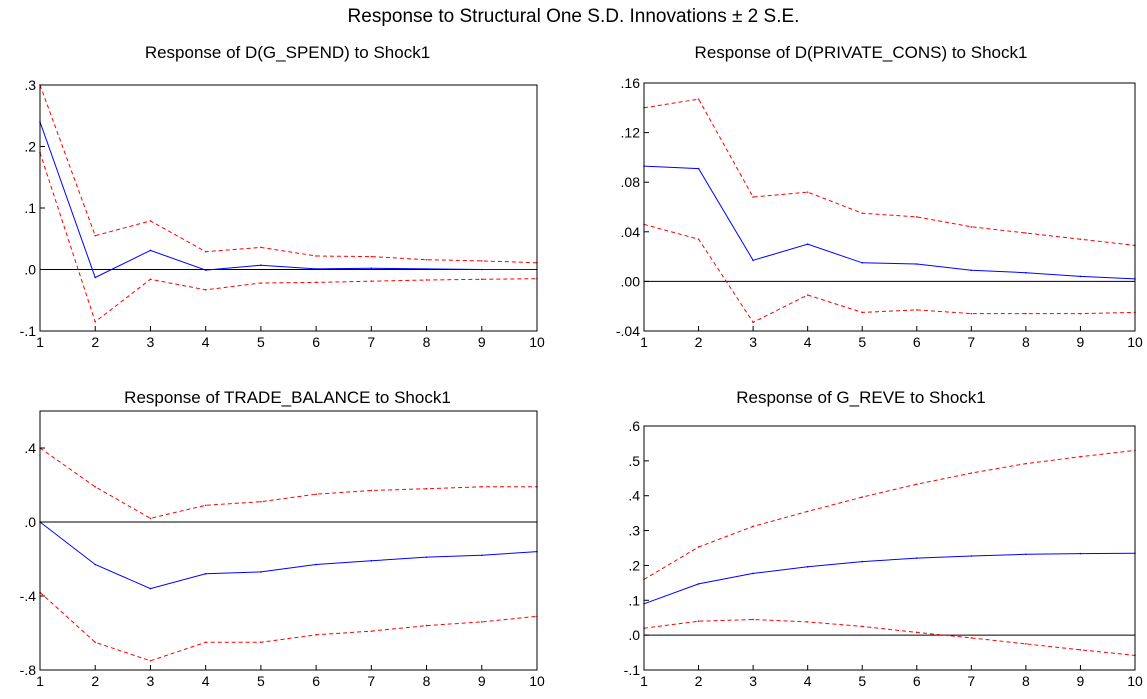 Image resolution: width=1147 pixels, height=699 pixels. Describe the element at coordinates (634, 426) in the screenshot. I see `y-tick-label: .6` at that location.